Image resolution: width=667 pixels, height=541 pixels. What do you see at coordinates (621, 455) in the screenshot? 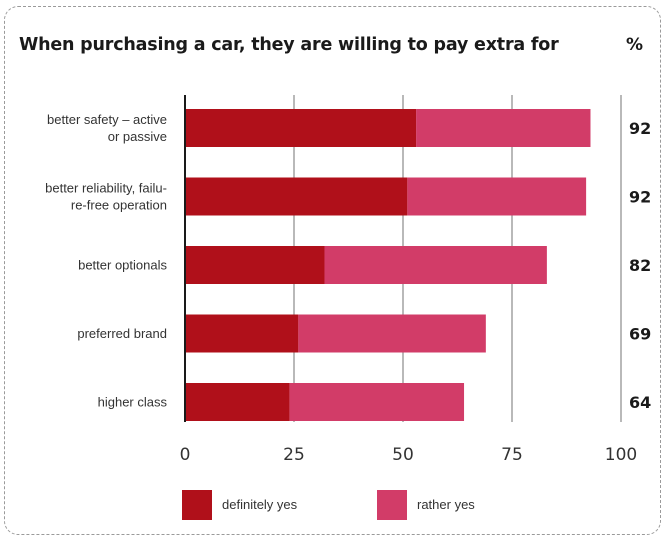
I see `x-tick-label: 100` at bounding box center [621, 455].